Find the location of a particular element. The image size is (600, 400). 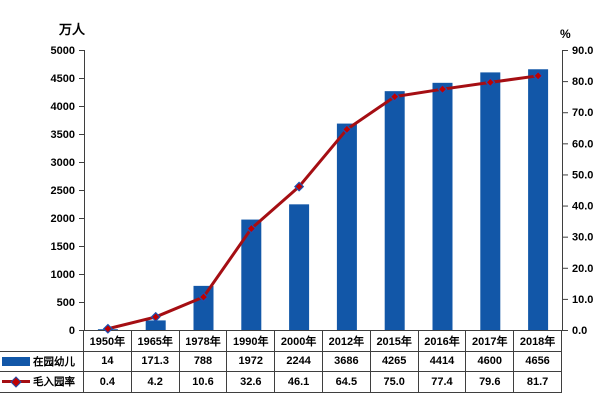

bar-value-cell: 14 is located at coordinates (108, 361).